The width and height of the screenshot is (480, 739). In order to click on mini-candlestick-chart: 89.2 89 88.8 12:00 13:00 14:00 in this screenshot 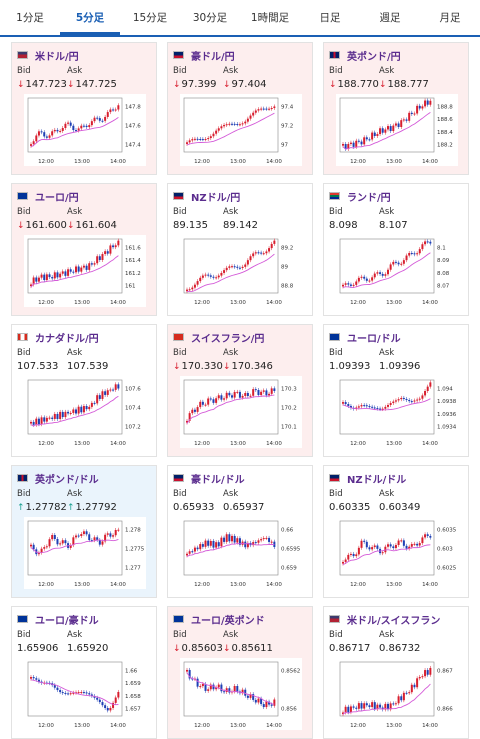, I will do `click(241, 271)`.